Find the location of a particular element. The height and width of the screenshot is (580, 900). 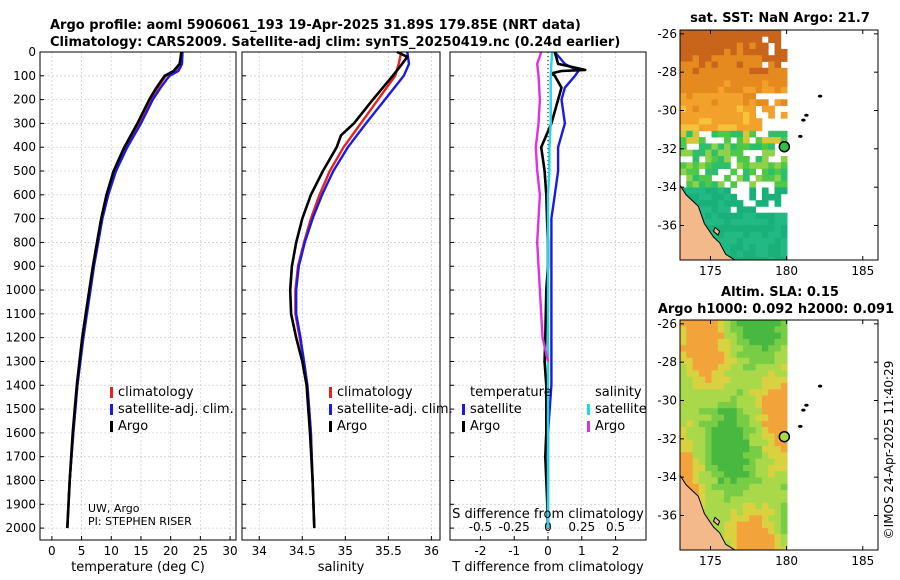

credit-pi: PI: STEPHEN RISER is located at coordinates (140, 521).